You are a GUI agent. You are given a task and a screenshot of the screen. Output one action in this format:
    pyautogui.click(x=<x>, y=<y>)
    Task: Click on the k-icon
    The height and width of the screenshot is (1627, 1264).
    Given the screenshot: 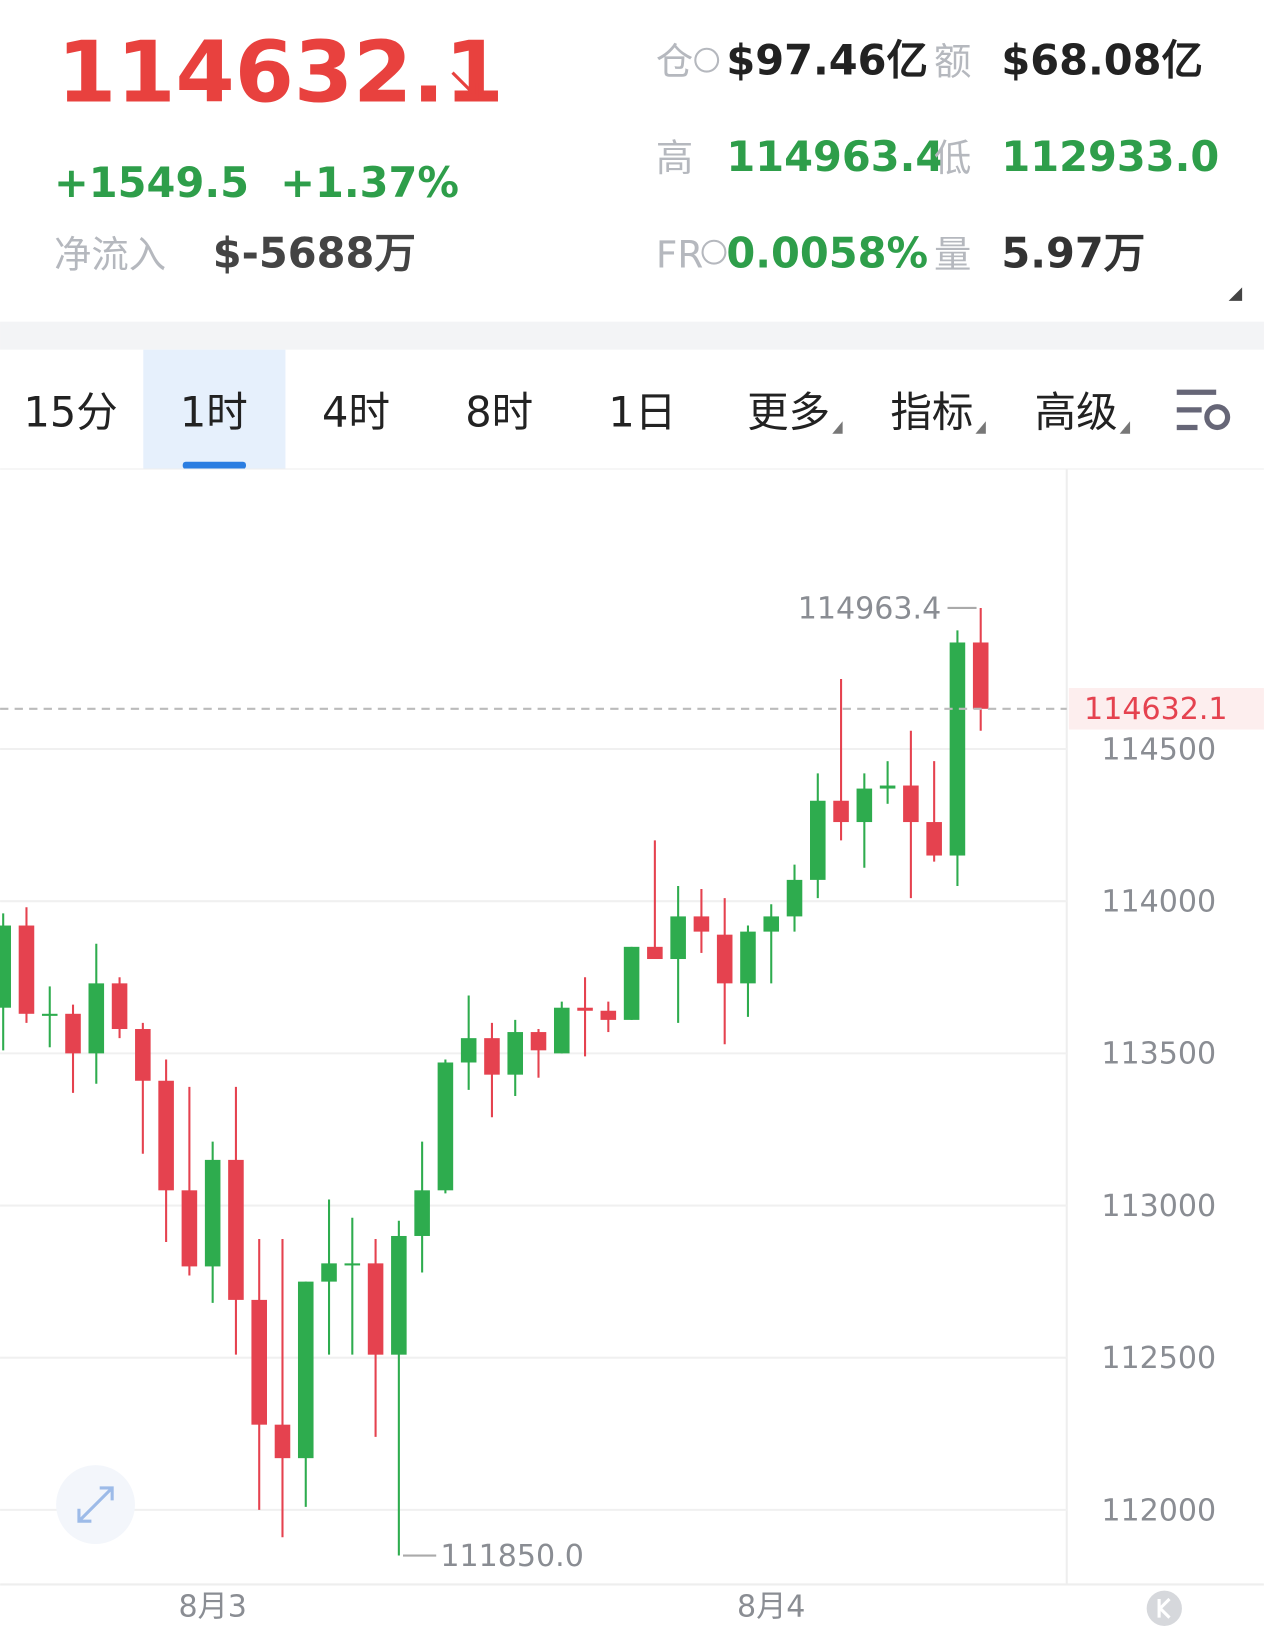 What is the action you would take?
    pyautogui.click(x=1164, y=1608)
    